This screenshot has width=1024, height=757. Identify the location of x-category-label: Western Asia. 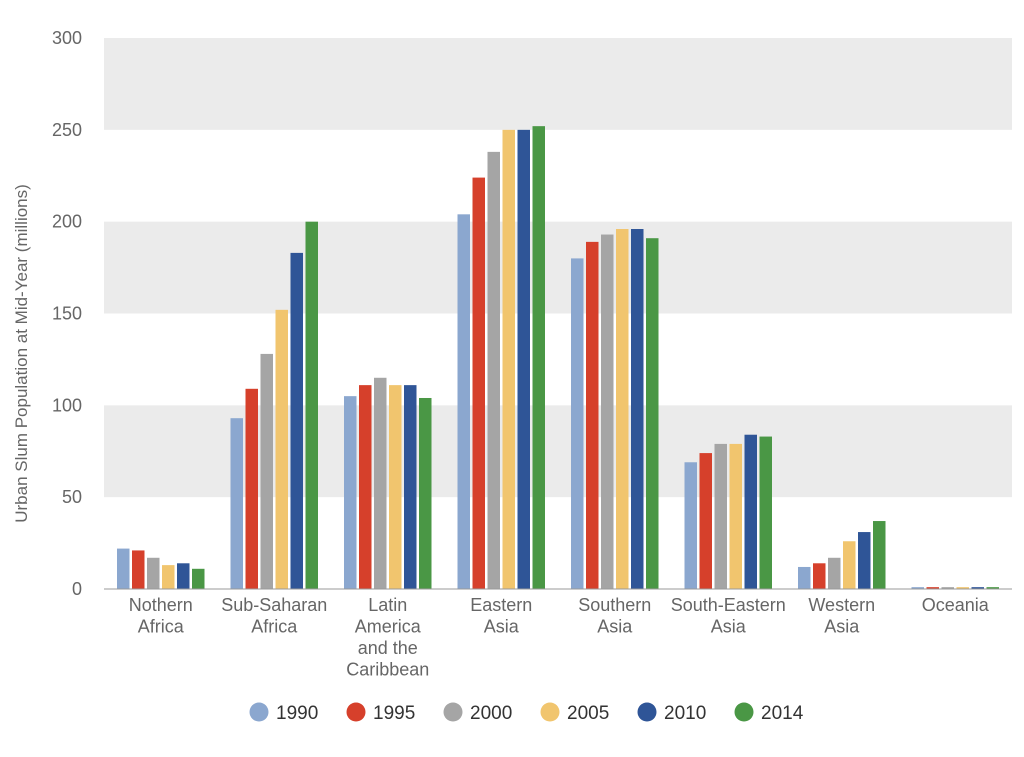
(841, 616).